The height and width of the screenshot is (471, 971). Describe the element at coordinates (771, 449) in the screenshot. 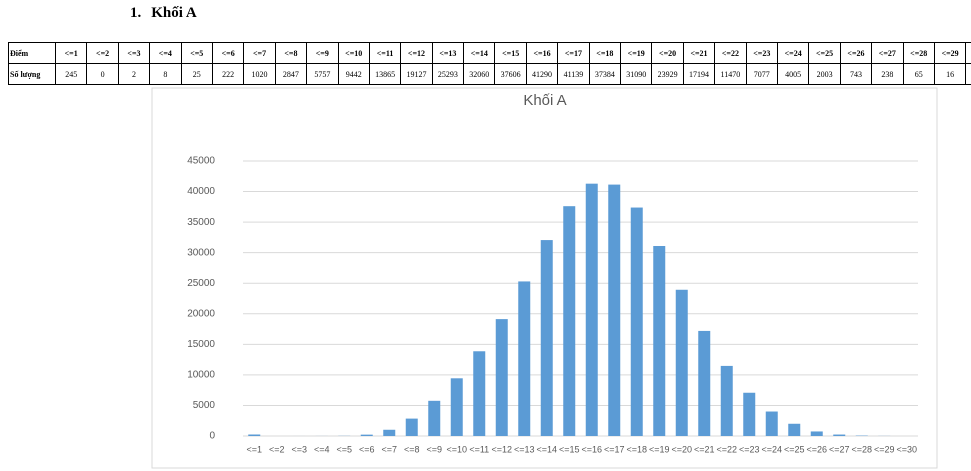

I see `x-tick-label: <=24` at that location.